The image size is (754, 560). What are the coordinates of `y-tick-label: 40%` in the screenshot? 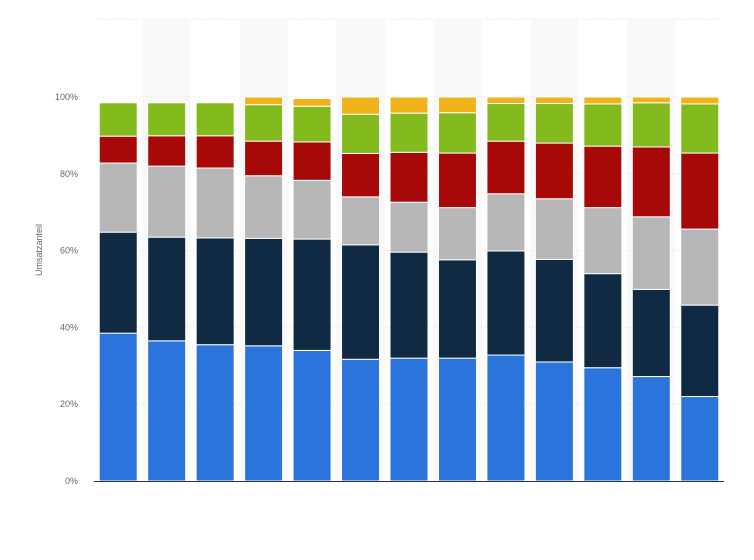 It's located at (69, 327).